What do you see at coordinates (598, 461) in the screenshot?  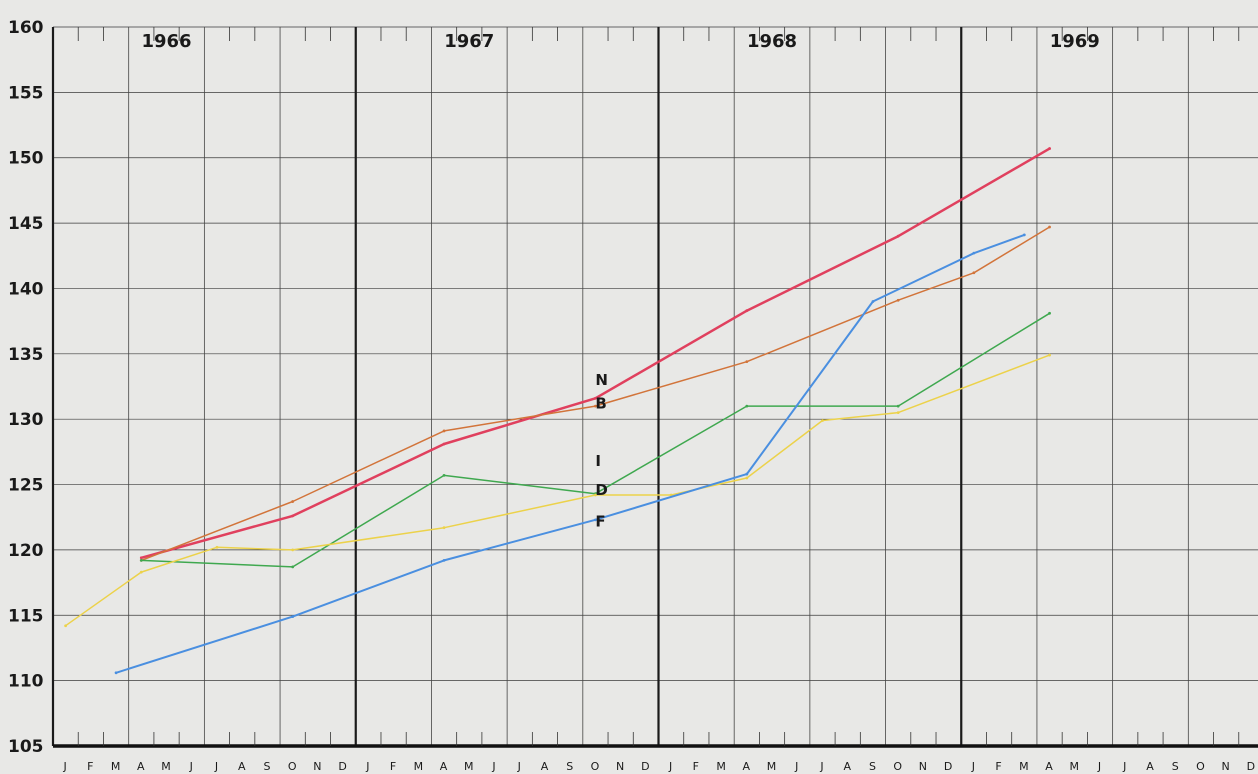 I see `series-label-i: I` at bounding box center [598, 461].